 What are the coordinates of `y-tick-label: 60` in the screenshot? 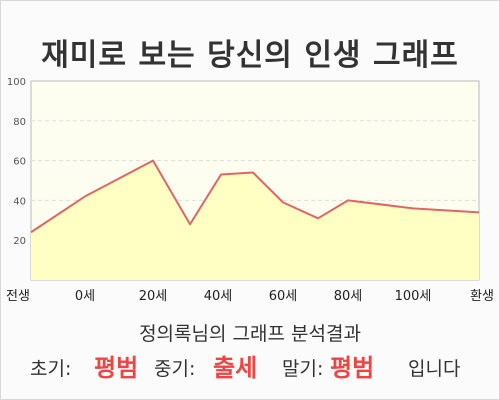 It's located at (19, 162).